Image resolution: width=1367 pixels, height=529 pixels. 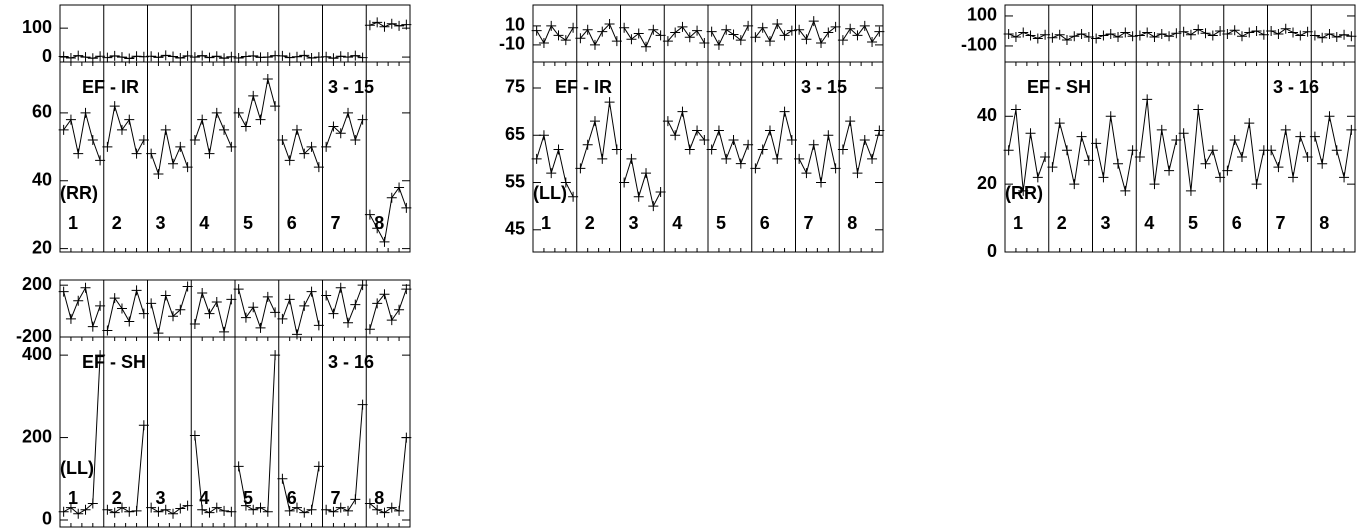 I want to click on amp-tick-label: 60, so click(x=42, y=112).